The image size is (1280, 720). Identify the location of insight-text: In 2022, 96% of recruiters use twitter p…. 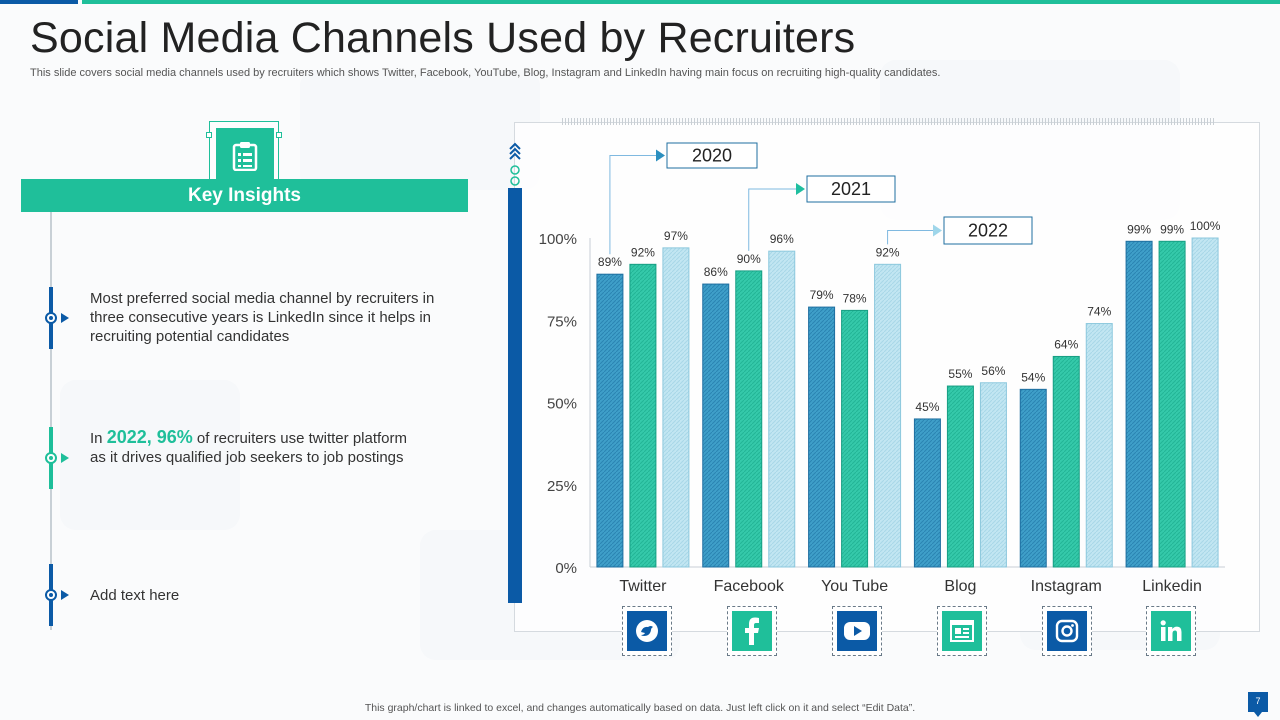
(250, 447).